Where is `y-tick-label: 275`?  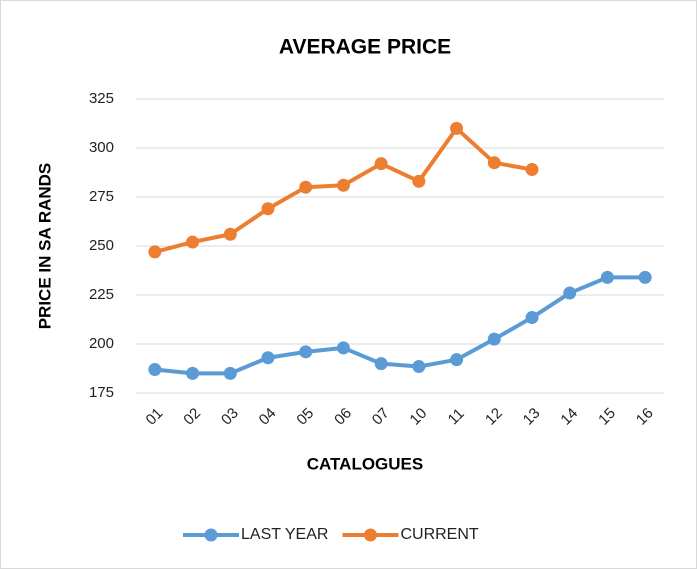 y-tick-label: 275 is located at coordinates (101, 196).